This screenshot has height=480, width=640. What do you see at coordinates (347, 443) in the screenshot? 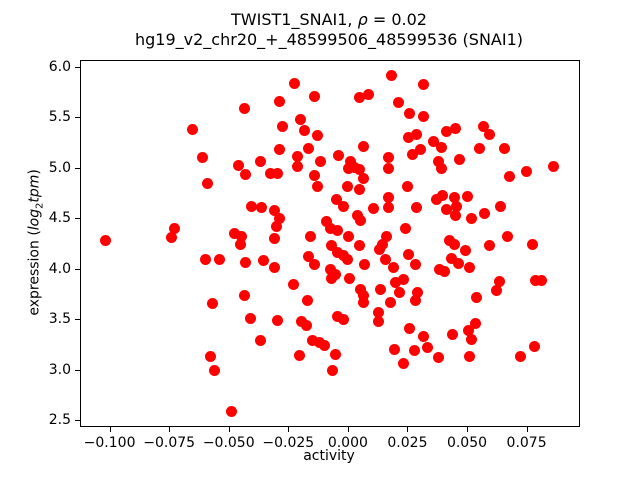
I see `x-tick-label: 0.000` at bounding box center [347, 443].